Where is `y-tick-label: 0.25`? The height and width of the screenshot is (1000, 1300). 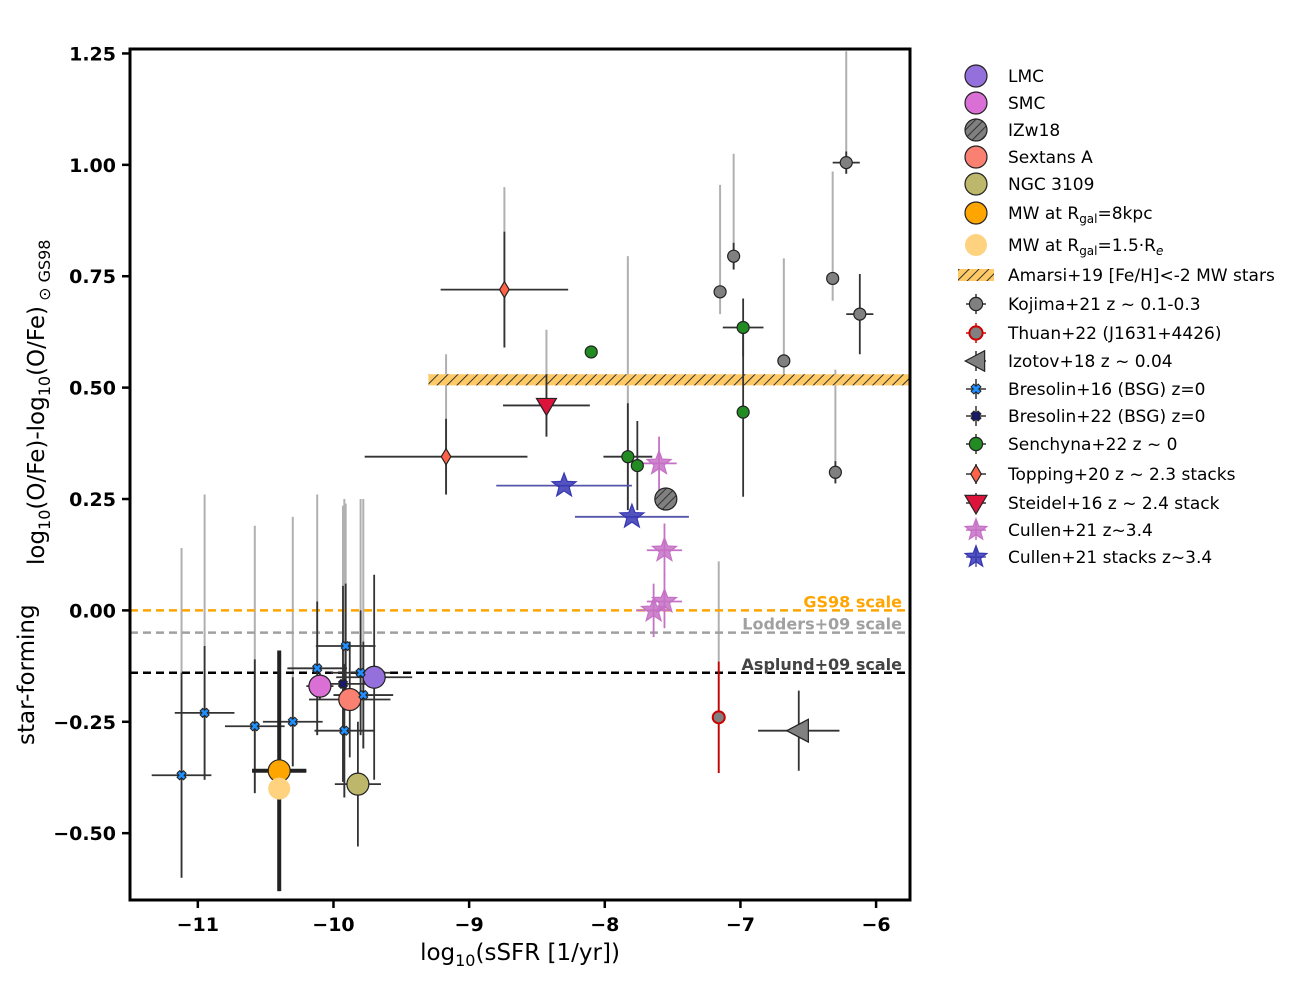
y-tick-label: 0.25 is located at coordinates (92, 500).